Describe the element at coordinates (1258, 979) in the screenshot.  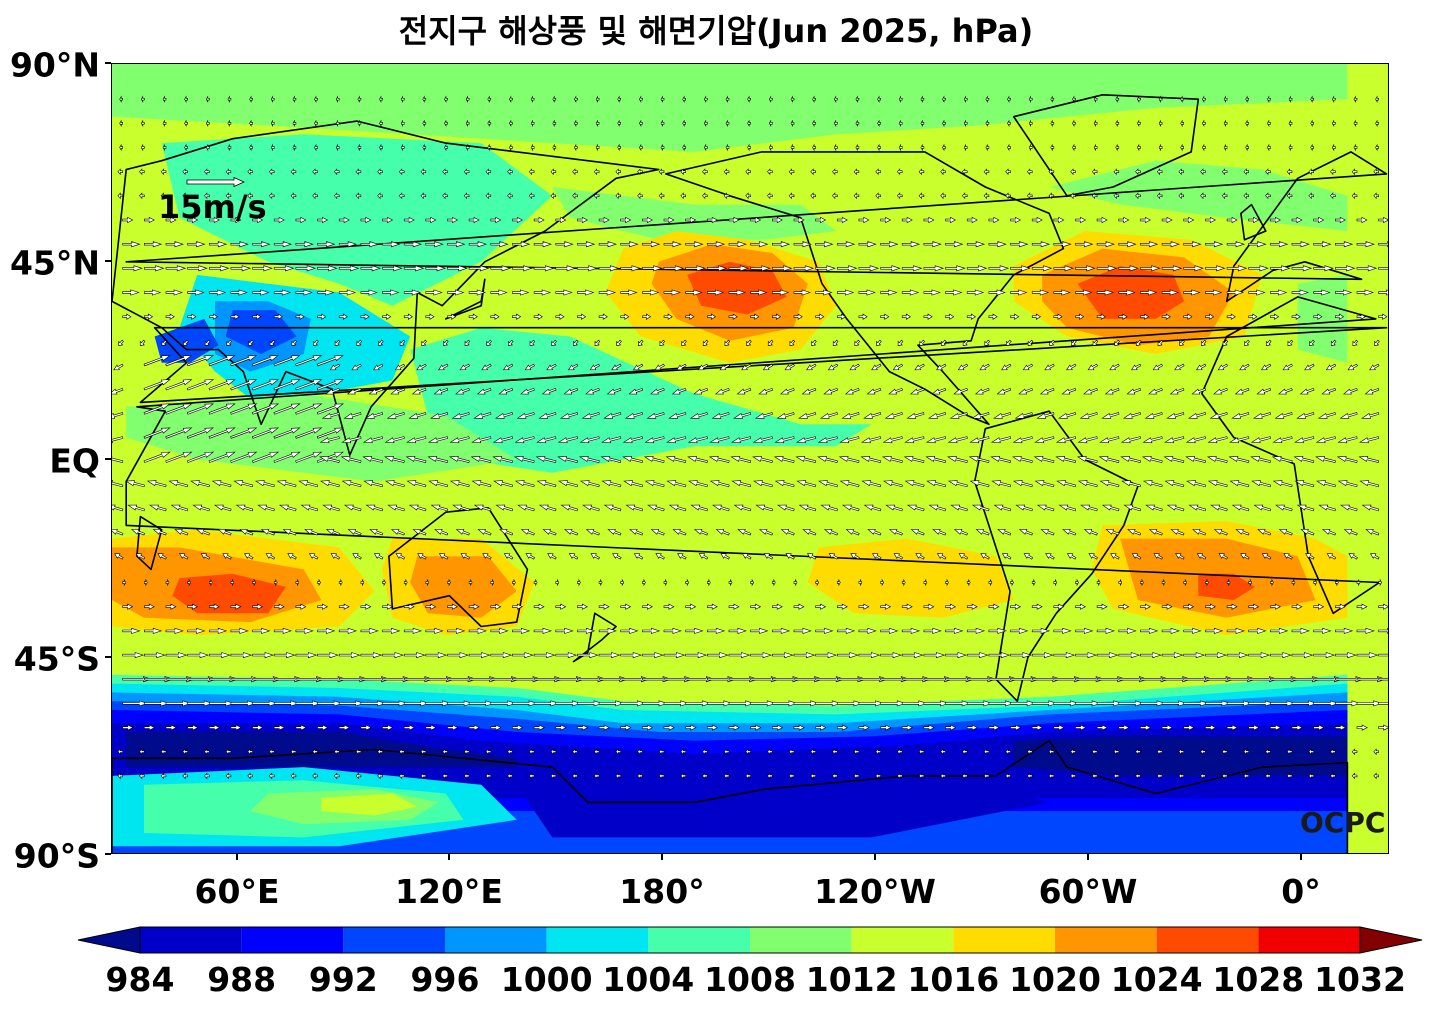
I see `colorbar-tick-label: 1028` at that location.